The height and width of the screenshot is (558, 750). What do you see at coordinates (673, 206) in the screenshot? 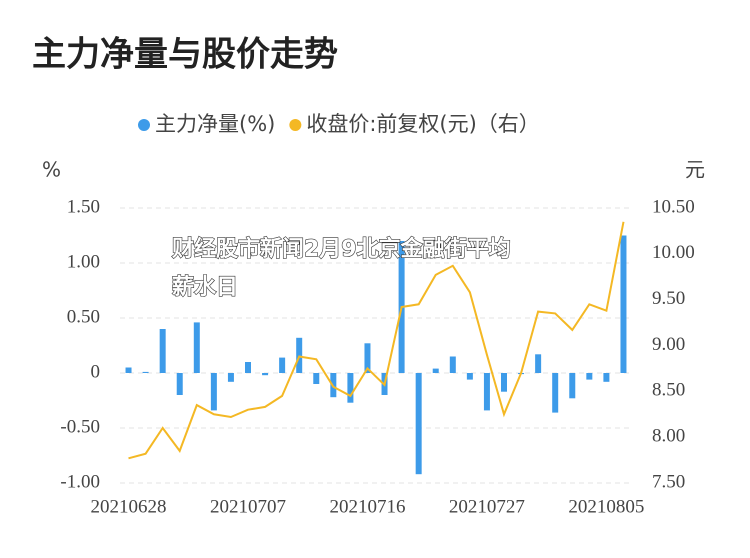
I see `y2-tick-label: 10.50` at bounding box center [673, 206].